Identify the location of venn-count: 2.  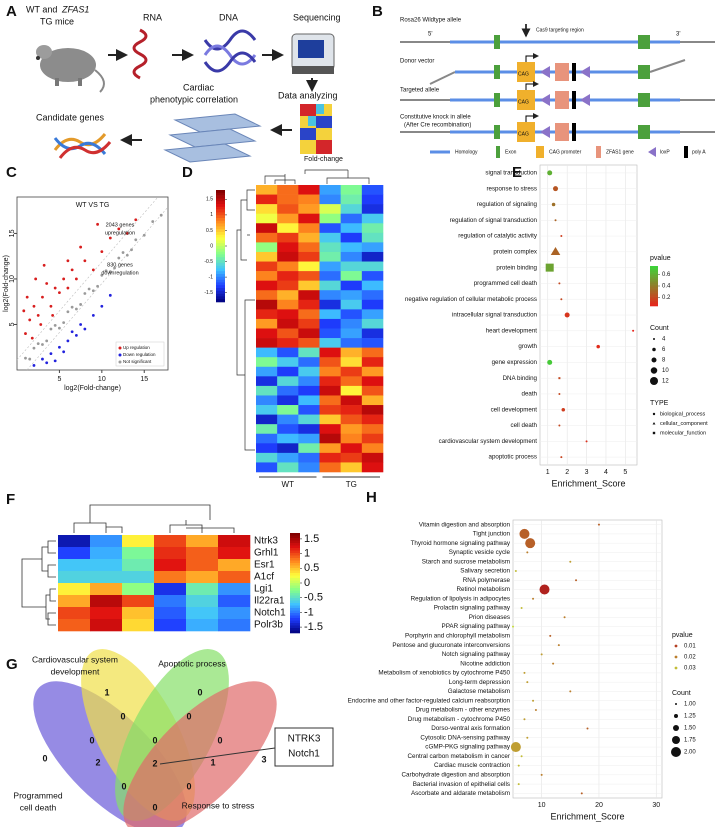
(154, 763).